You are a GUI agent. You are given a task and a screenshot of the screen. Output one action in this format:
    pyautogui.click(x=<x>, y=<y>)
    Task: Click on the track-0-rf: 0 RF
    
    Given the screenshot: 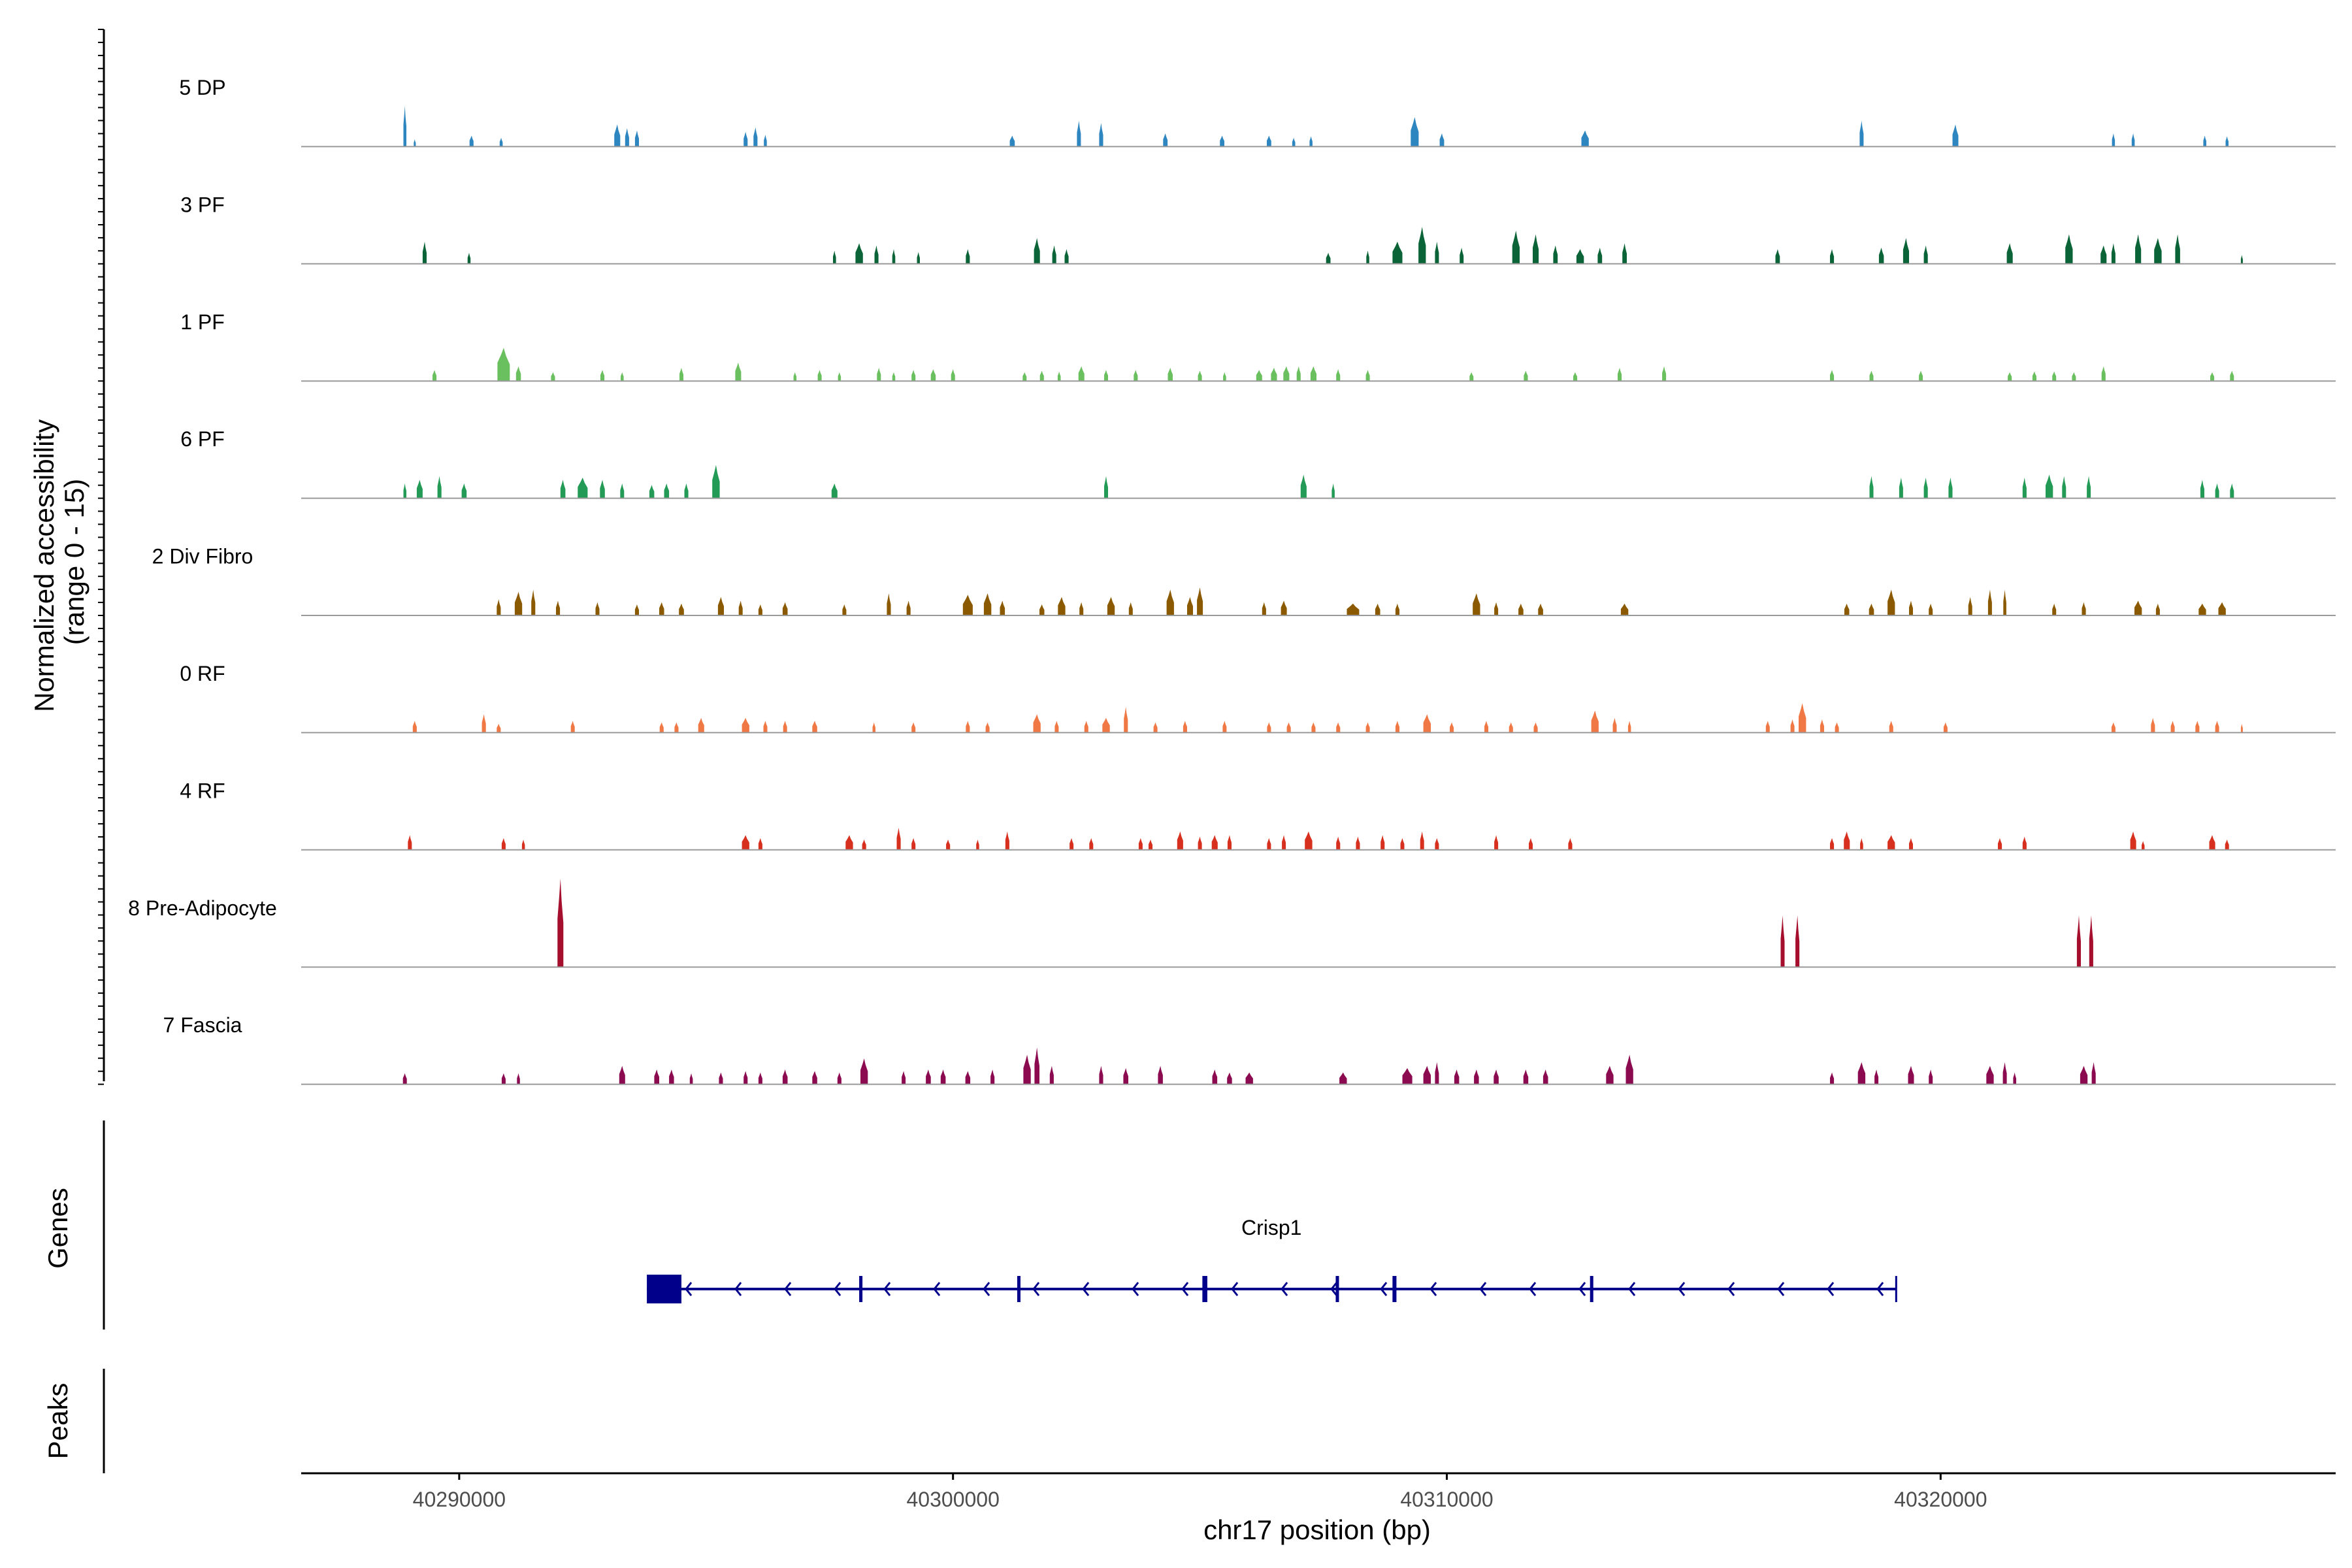 What is the action you would take?
    pyautogui.click(x=1258, y=698)
    